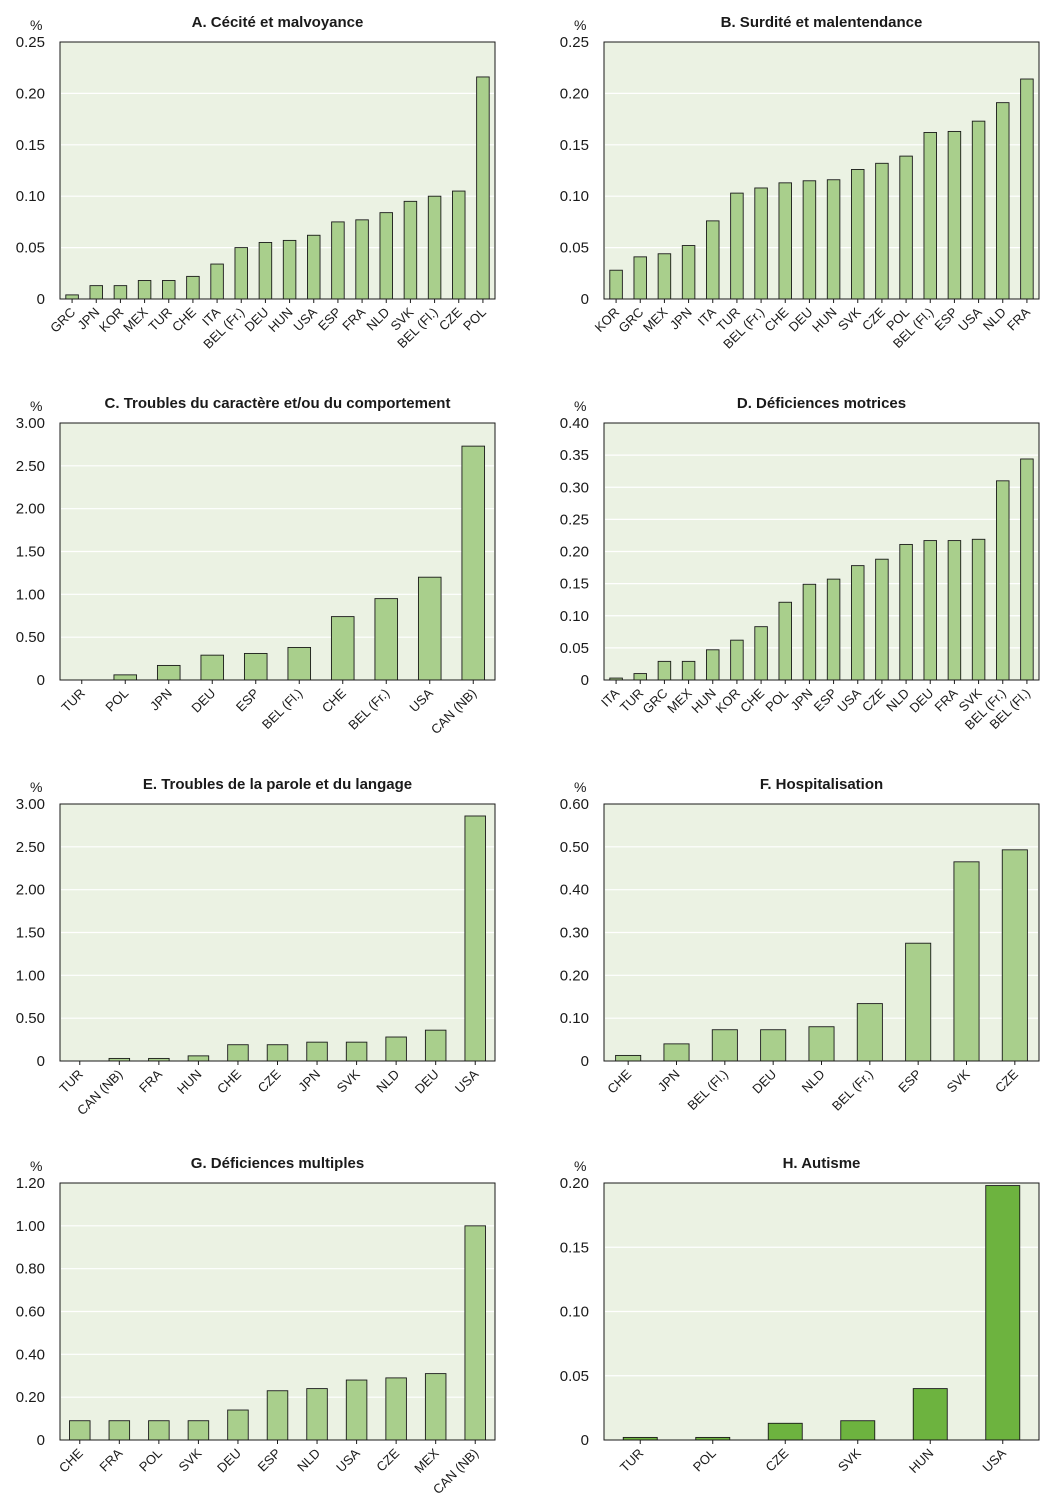 This screenshot has height=1506, width=1045. What do you see at coordinates (574, 804) in the screenshot?
I see `y-tick-label: 0.60` at bounding box center [574, 804].